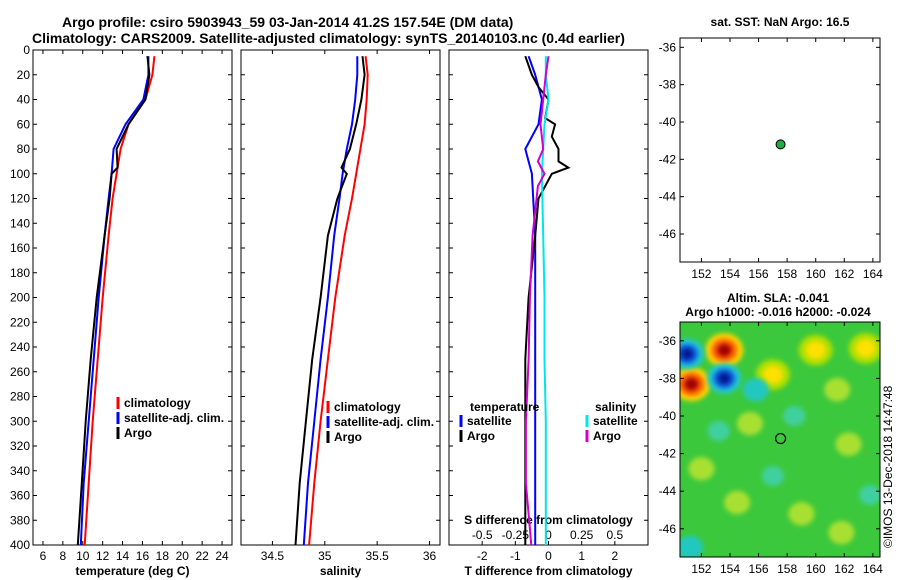 Image resolution: width=900 pixels, height=580 pixels. What do you see at coordinates (143, 556) in the screenshot?
I see `temperature-xtick-label-16: 16` at bounding box center [143, 556].